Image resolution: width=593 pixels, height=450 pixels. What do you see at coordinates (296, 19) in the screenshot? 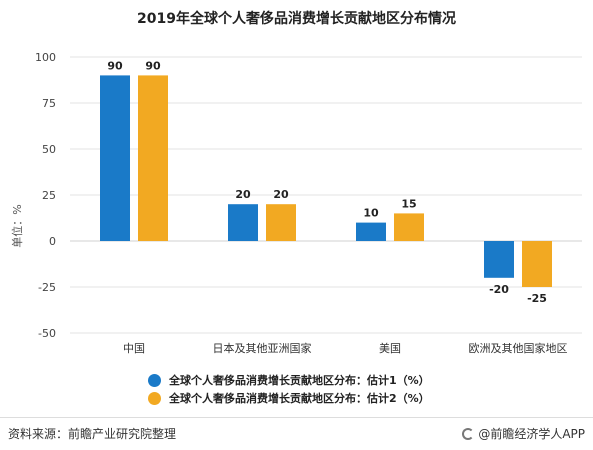
I see `chart-title: 2019年全球个人奢侈品消费增长贡献地区分布情况` at bounding box center [296, 19].